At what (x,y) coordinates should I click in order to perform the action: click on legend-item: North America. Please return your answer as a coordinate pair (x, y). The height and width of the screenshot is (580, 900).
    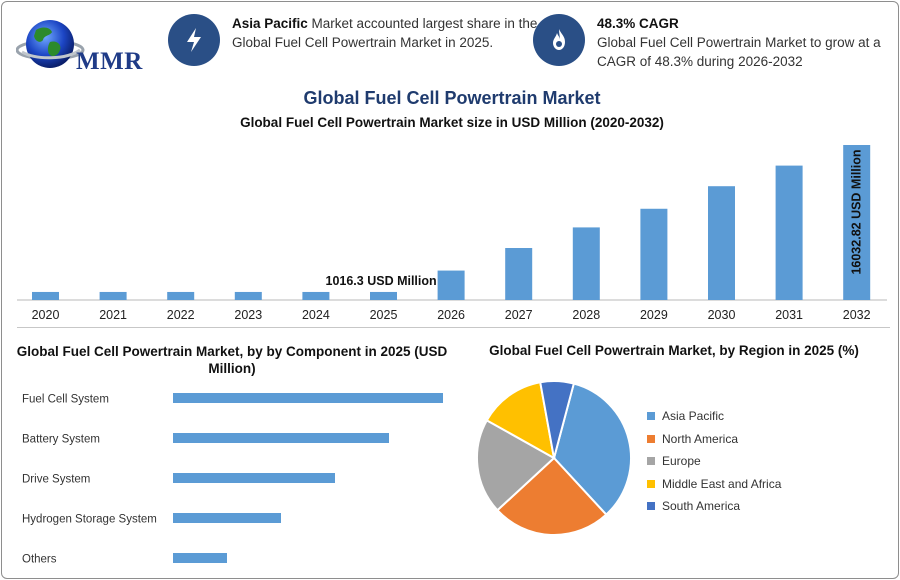
    Looking at the image, I should click on (714, 439).